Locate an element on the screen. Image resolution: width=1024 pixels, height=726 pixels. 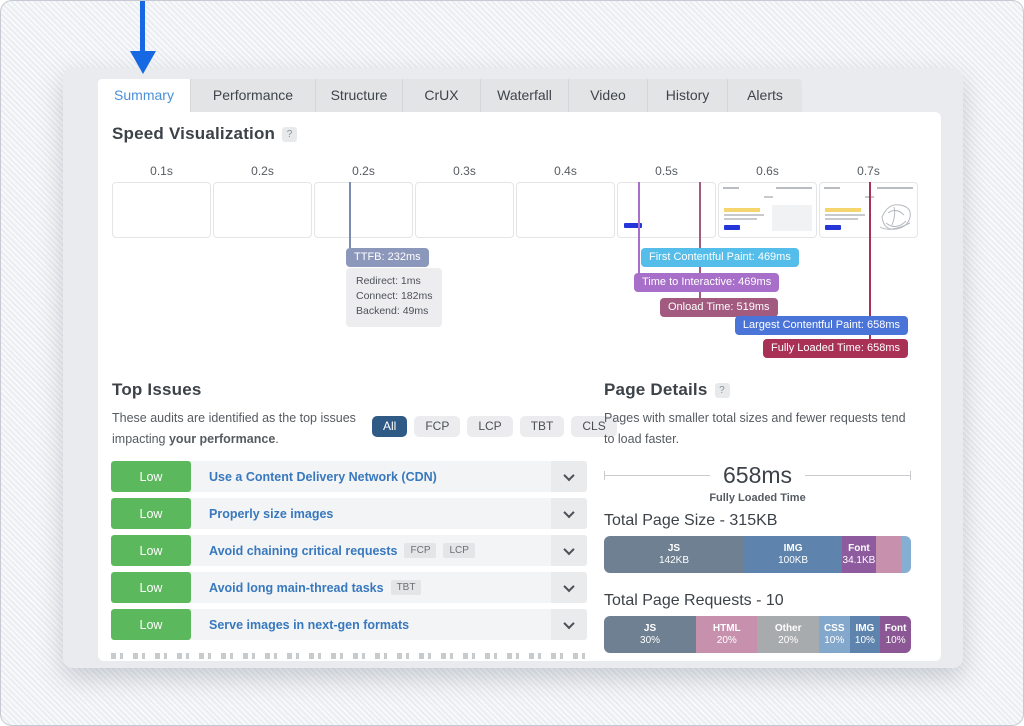
lcp-badge: Largest Contentful Paint: 658ms is located at coordinates (821, 325).